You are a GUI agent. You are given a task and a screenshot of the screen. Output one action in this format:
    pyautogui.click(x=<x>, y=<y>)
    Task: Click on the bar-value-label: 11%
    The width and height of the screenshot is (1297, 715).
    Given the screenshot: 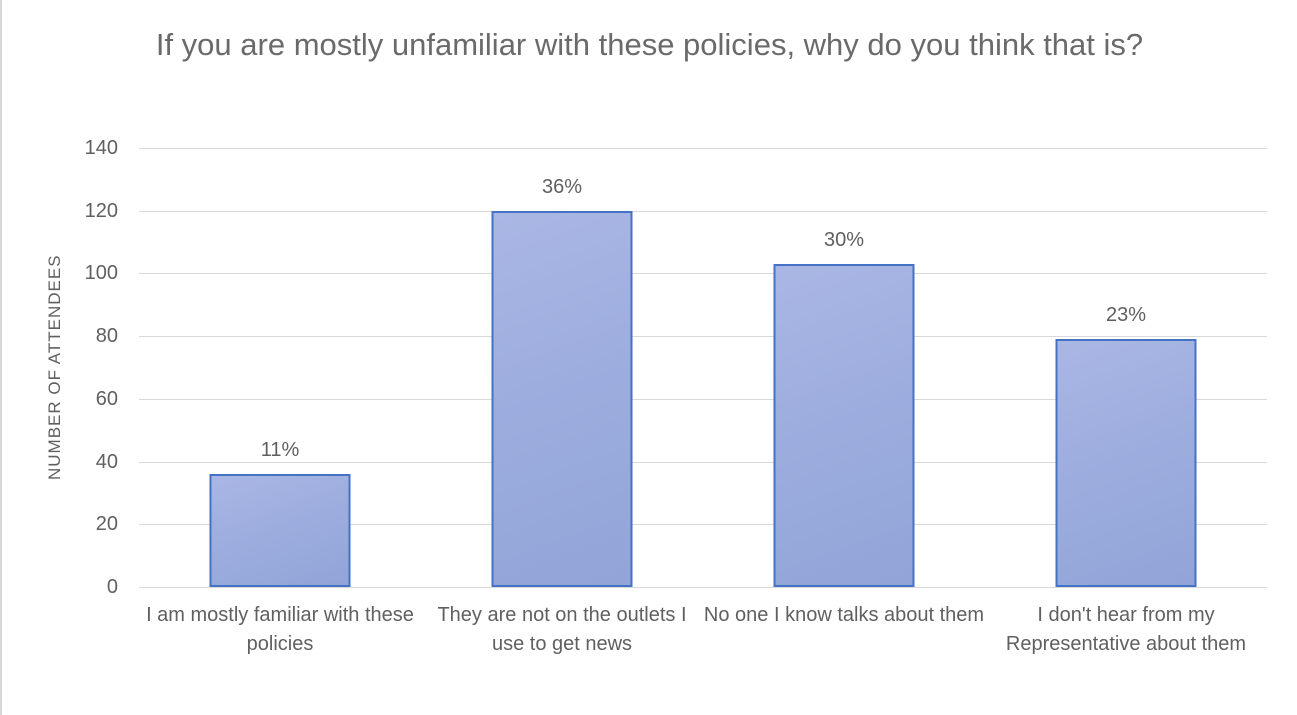 What is the action you would take?
    pyautogui.click(x=280, y=450)
    